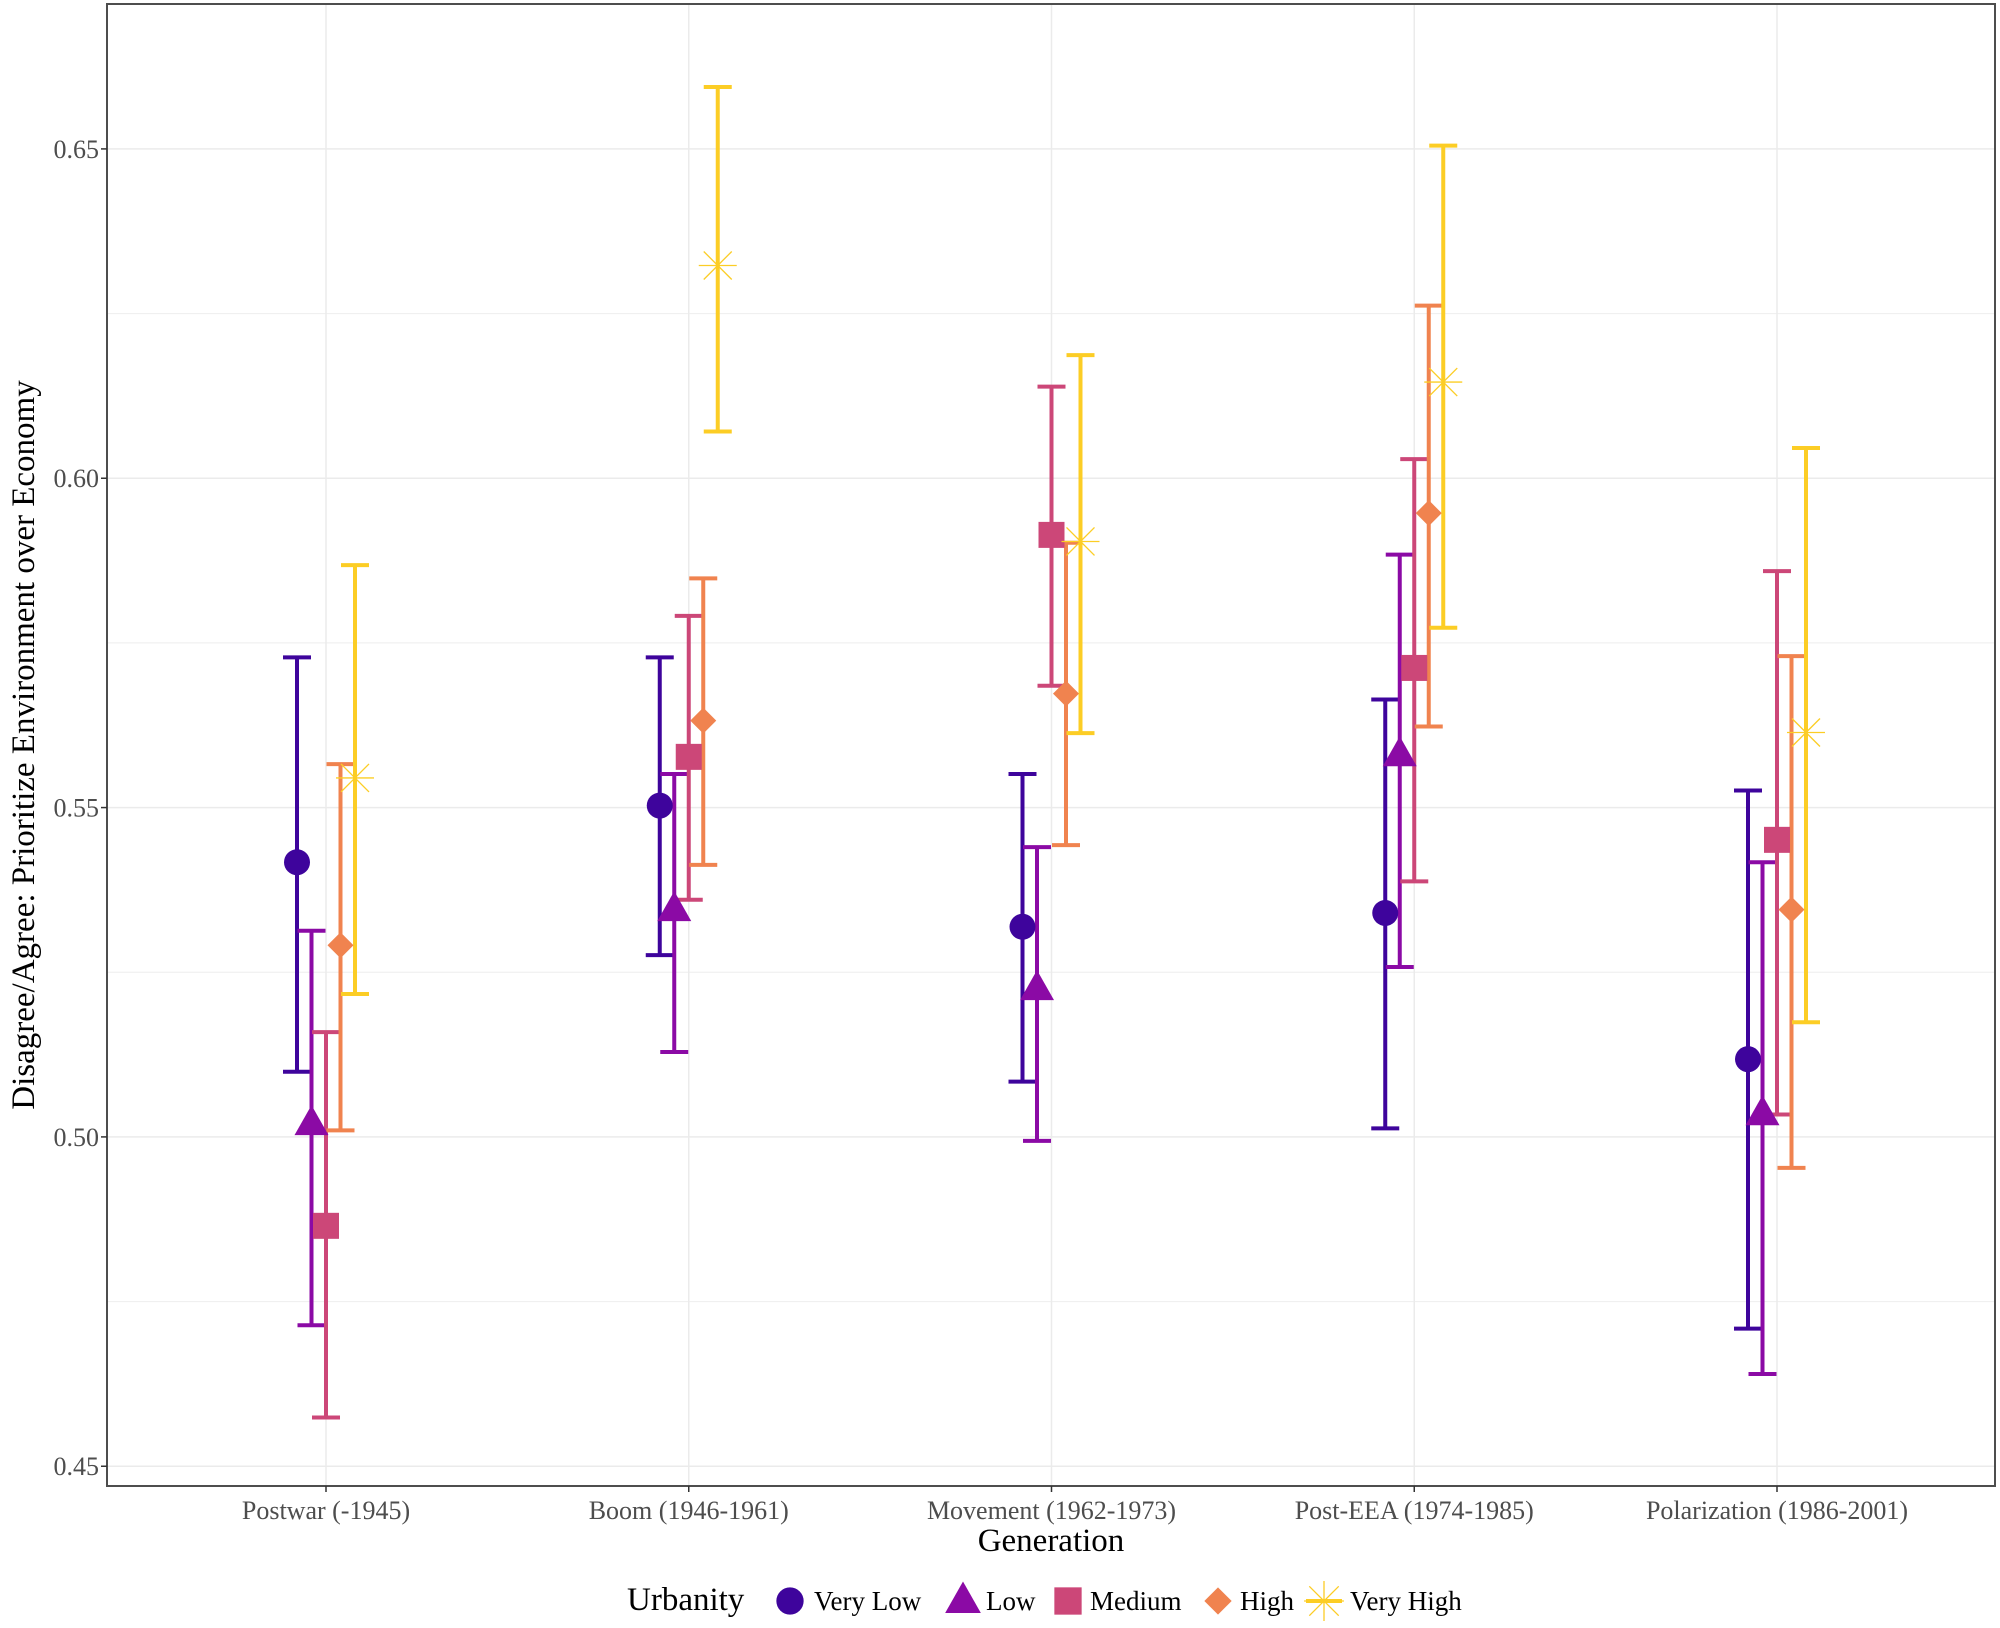  I want to click on y-tick-label: 0.60, so click(77, 478).